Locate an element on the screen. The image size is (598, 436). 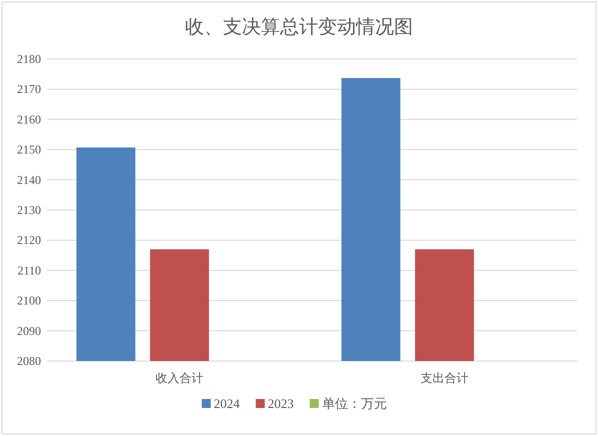
y-tick-label: 2170 is located at coordinates (29, 89).